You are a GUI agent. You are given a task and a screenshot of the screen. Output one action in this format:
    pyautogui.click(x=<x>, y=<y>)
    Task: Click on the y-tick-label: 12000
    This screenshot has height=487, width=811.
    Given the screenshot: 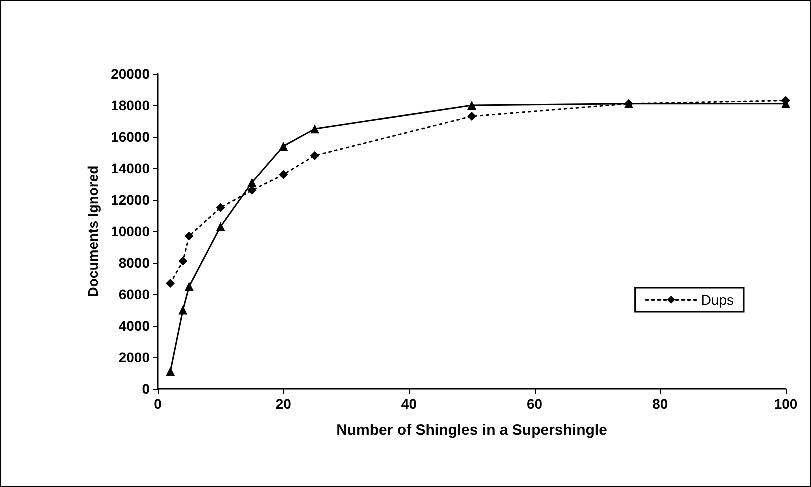 What is the action you would take?
    pyautogui.click(x=130, y=200)
    